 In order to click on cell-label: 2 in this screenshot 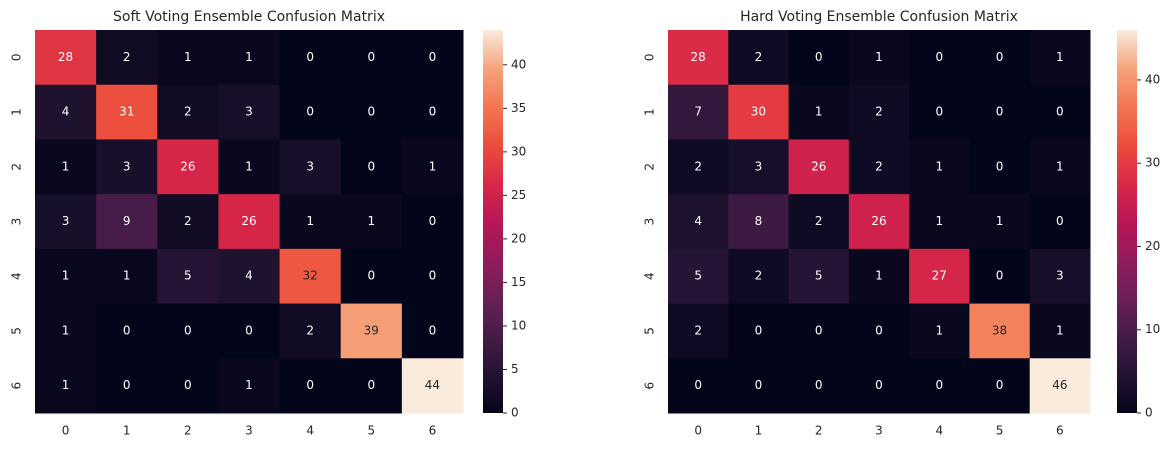, I will do `click(188, 221)`.